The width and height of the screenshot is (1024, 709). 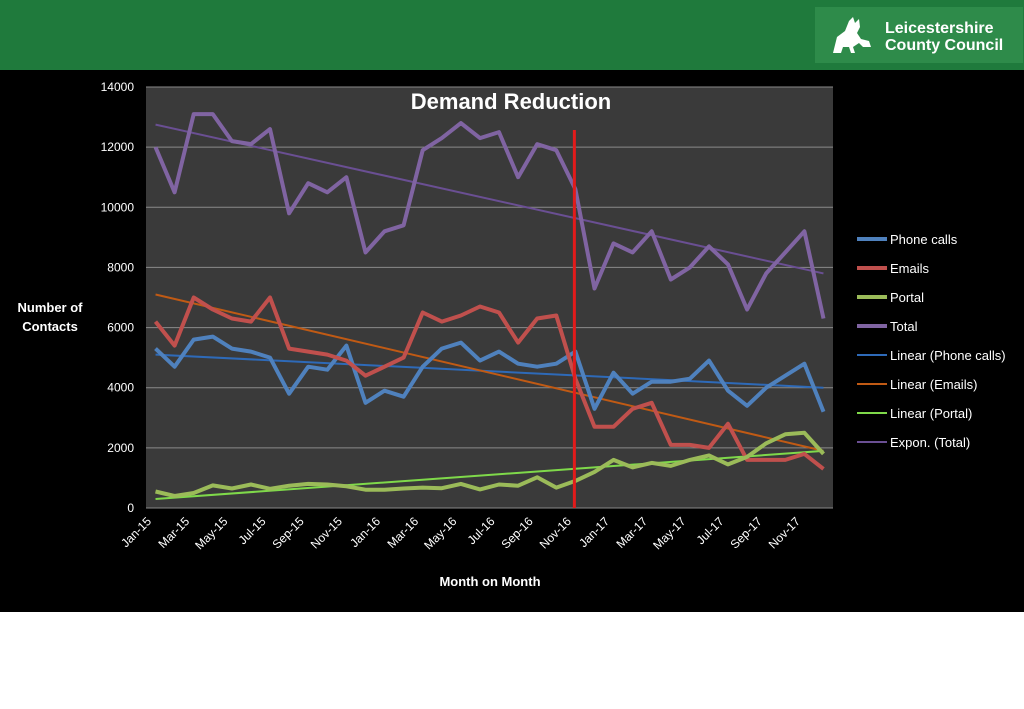 What do you see at coordinates (784, 532) in the screenshot?
I see `x-tick-label: Nov-17` at bounding box center [784, 532].